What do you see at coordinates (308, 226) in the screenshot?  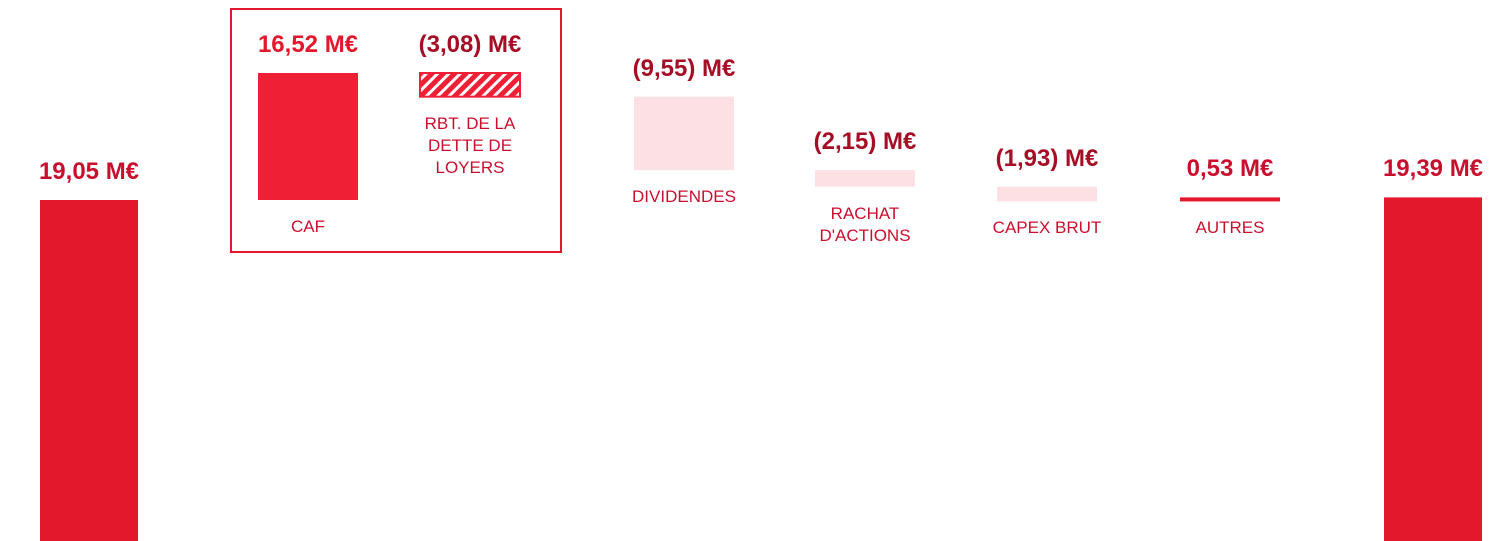 I see `category-label: CAF` at bounding box center [308, 226].